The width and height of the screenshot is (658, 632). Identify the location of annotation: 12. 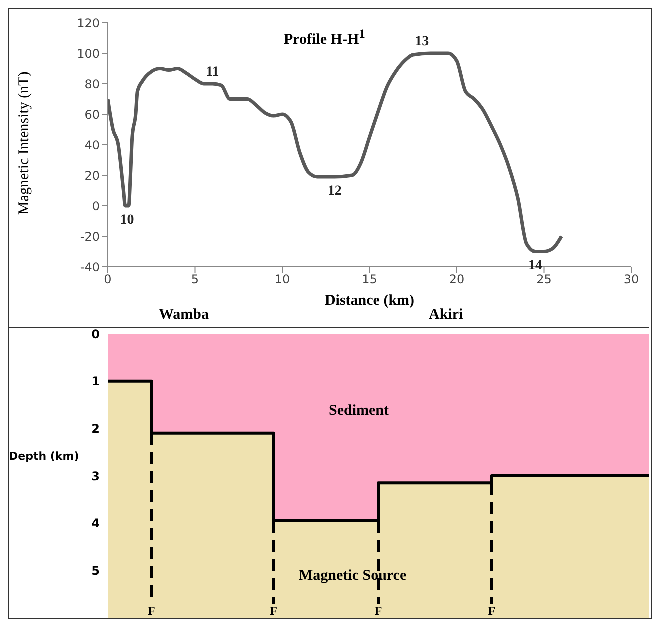
(335, 191).